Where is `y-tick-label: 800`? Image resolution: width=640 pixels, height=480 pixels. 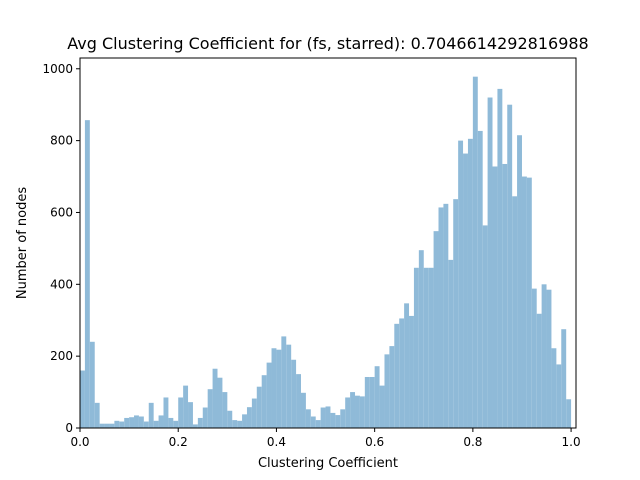
y-tick-label: 800 is located at coordinates (61, 141).